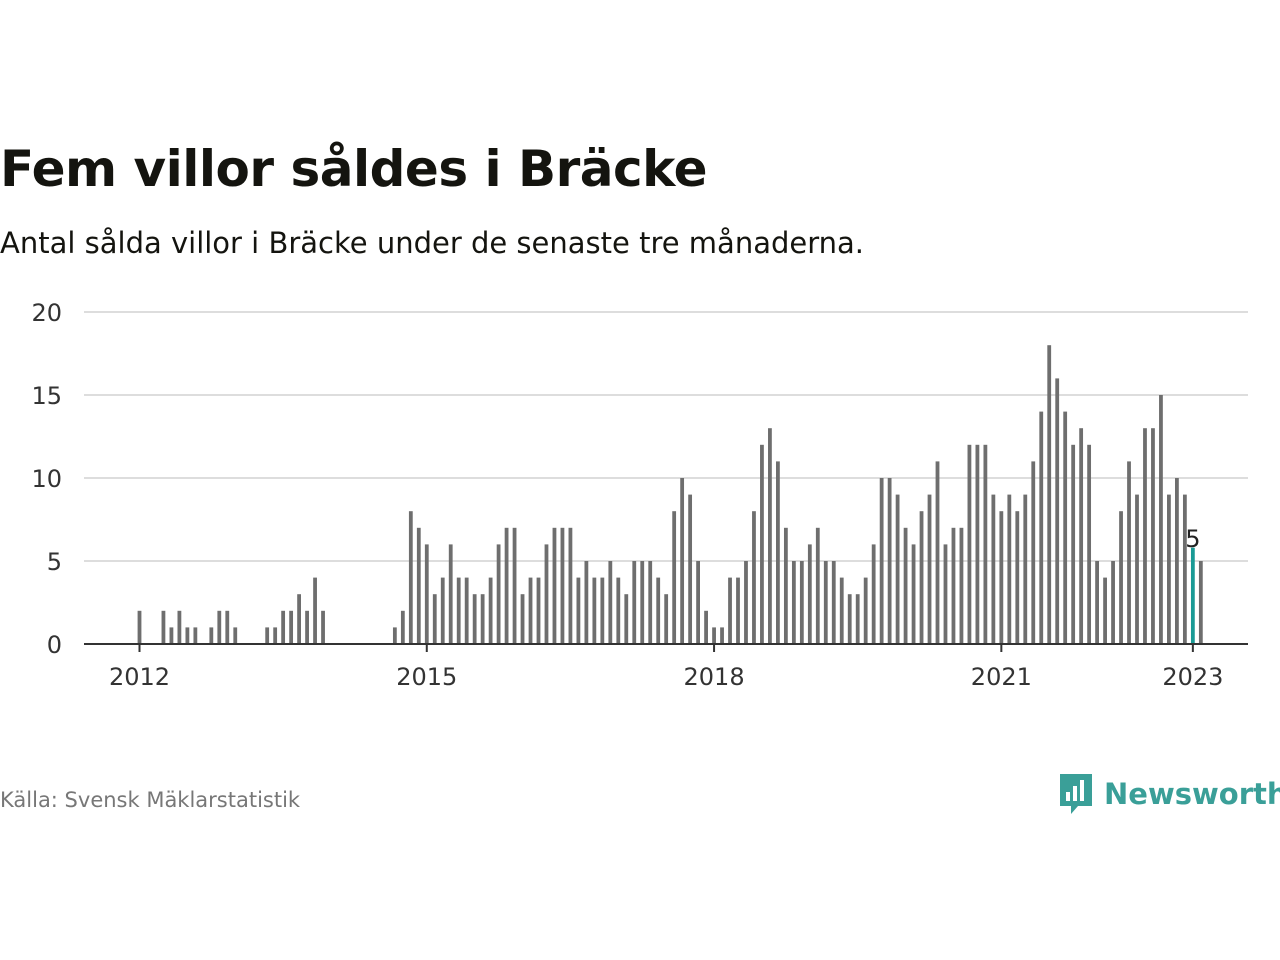 The height and width of the screenshot is (960, 1280). I want to click on source-note: Källa: Svensk Mäklarstatistik, so click(150, 800).